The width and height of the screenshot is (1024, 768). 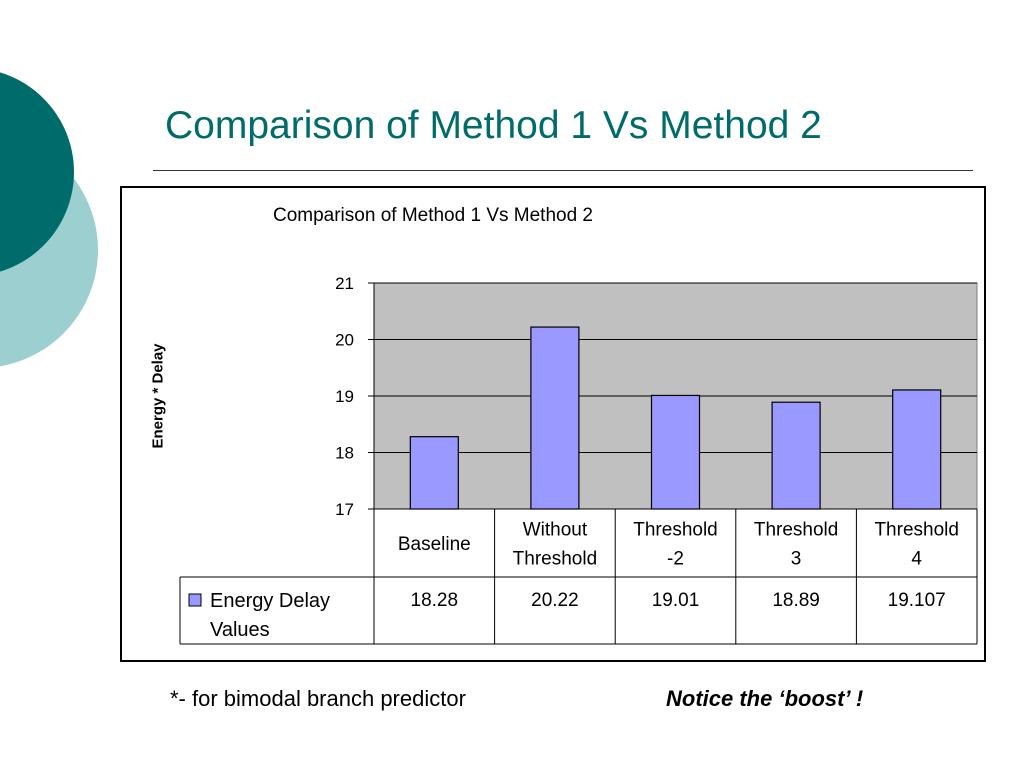 What do you see at coordinates (318, 698) in the screenshot?
I see `footnote: *- for bimodal branch predictor` at bounding box center [318, 698].